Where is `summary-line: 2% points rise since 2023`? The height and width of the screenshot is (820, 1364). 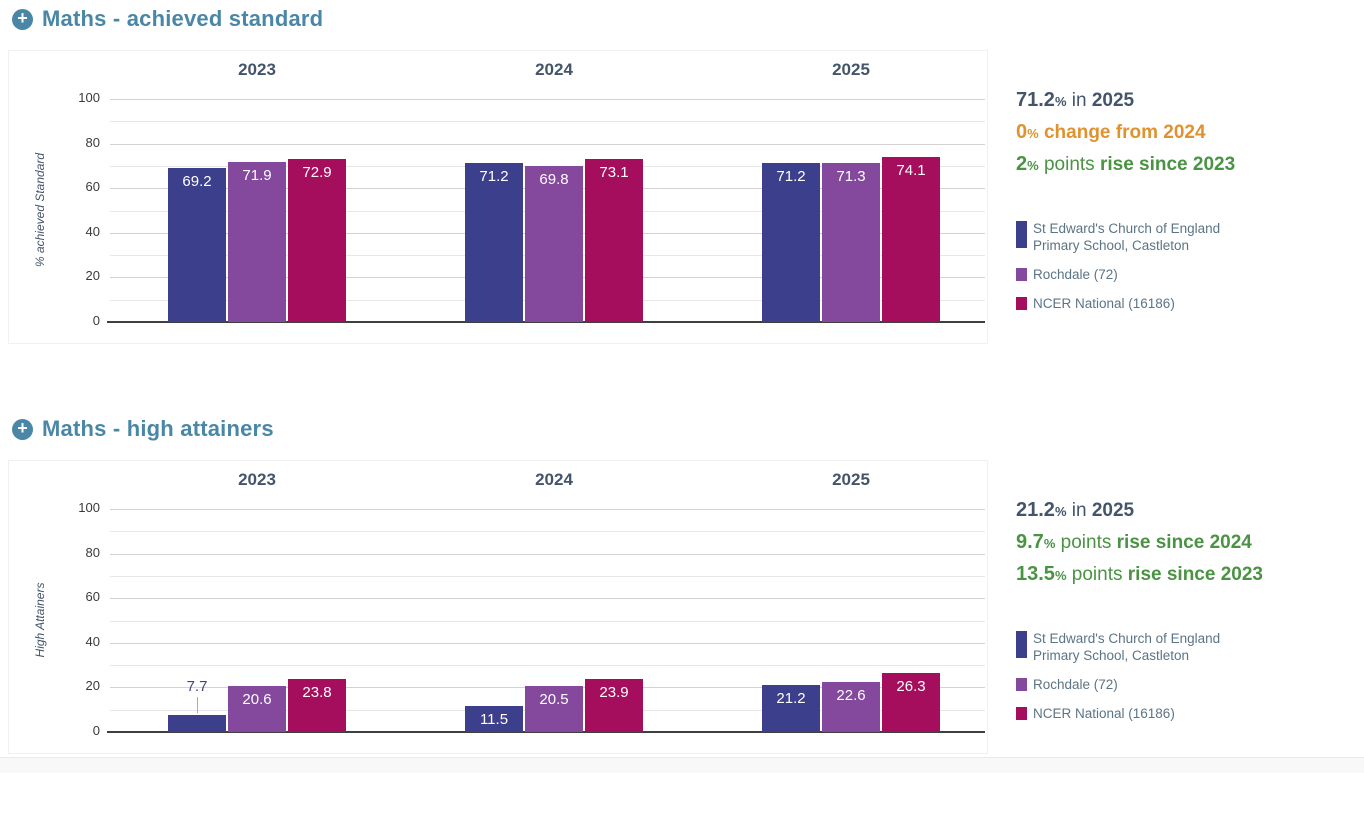 summary-line: 2% points rise since 2023 is located at coordinates (1190, 164).